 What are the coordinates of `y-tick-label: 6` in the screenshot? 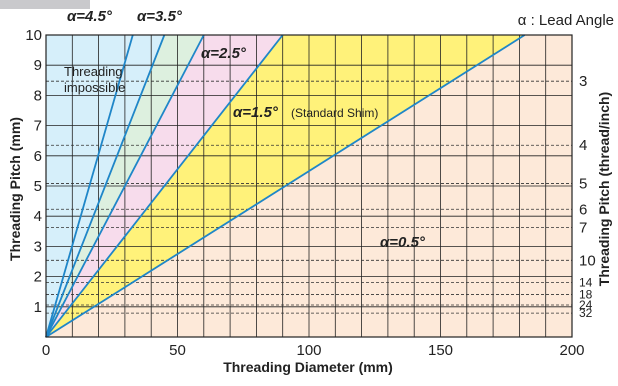 It's located at (38, 156).